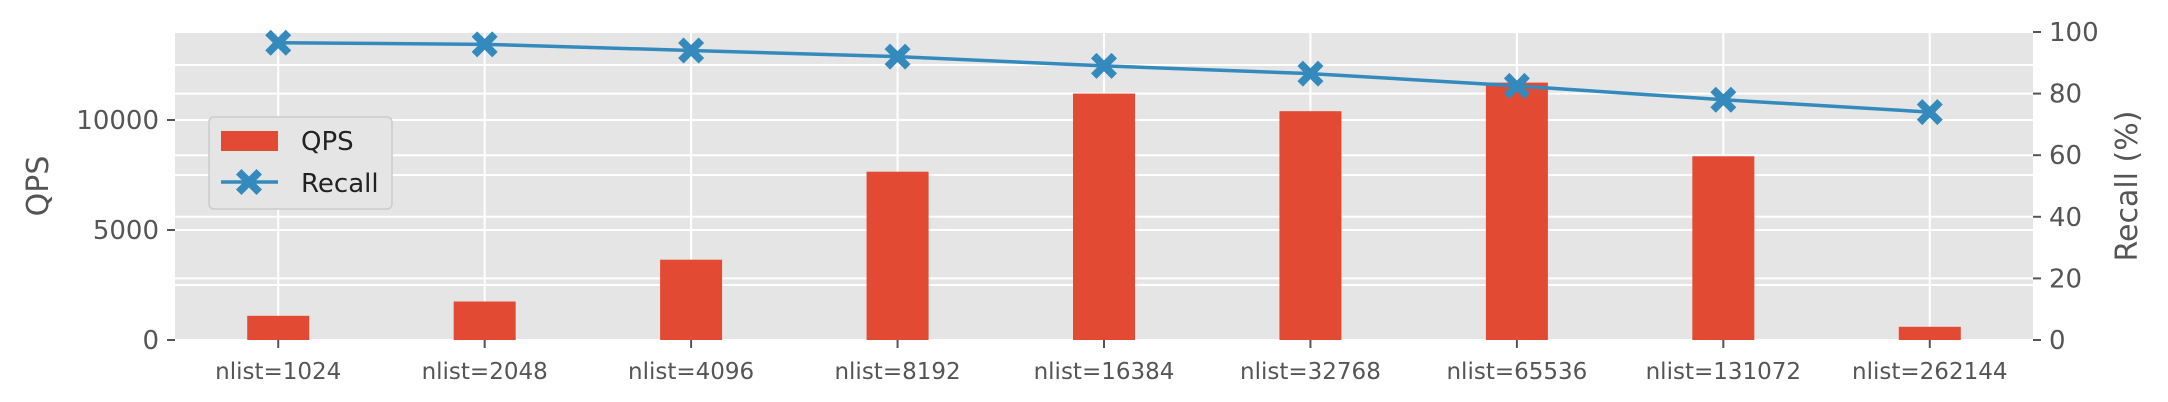 Image resolution: width=2168 pixels, height=402 pixels. Describe the element at coordinates (1516, 372) in the screenshot. I see `x-tick-label: nlist=65536` at that location.